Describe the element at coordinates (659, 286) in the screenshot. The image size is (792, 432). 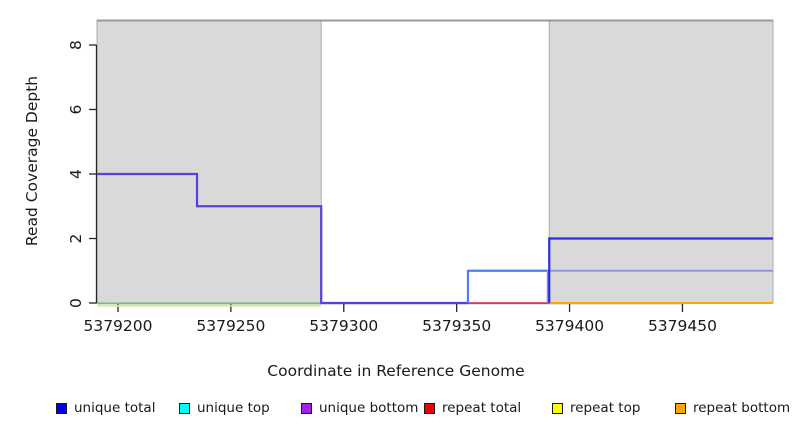
I see `series-line-strand-right-lightviolet` at that location.